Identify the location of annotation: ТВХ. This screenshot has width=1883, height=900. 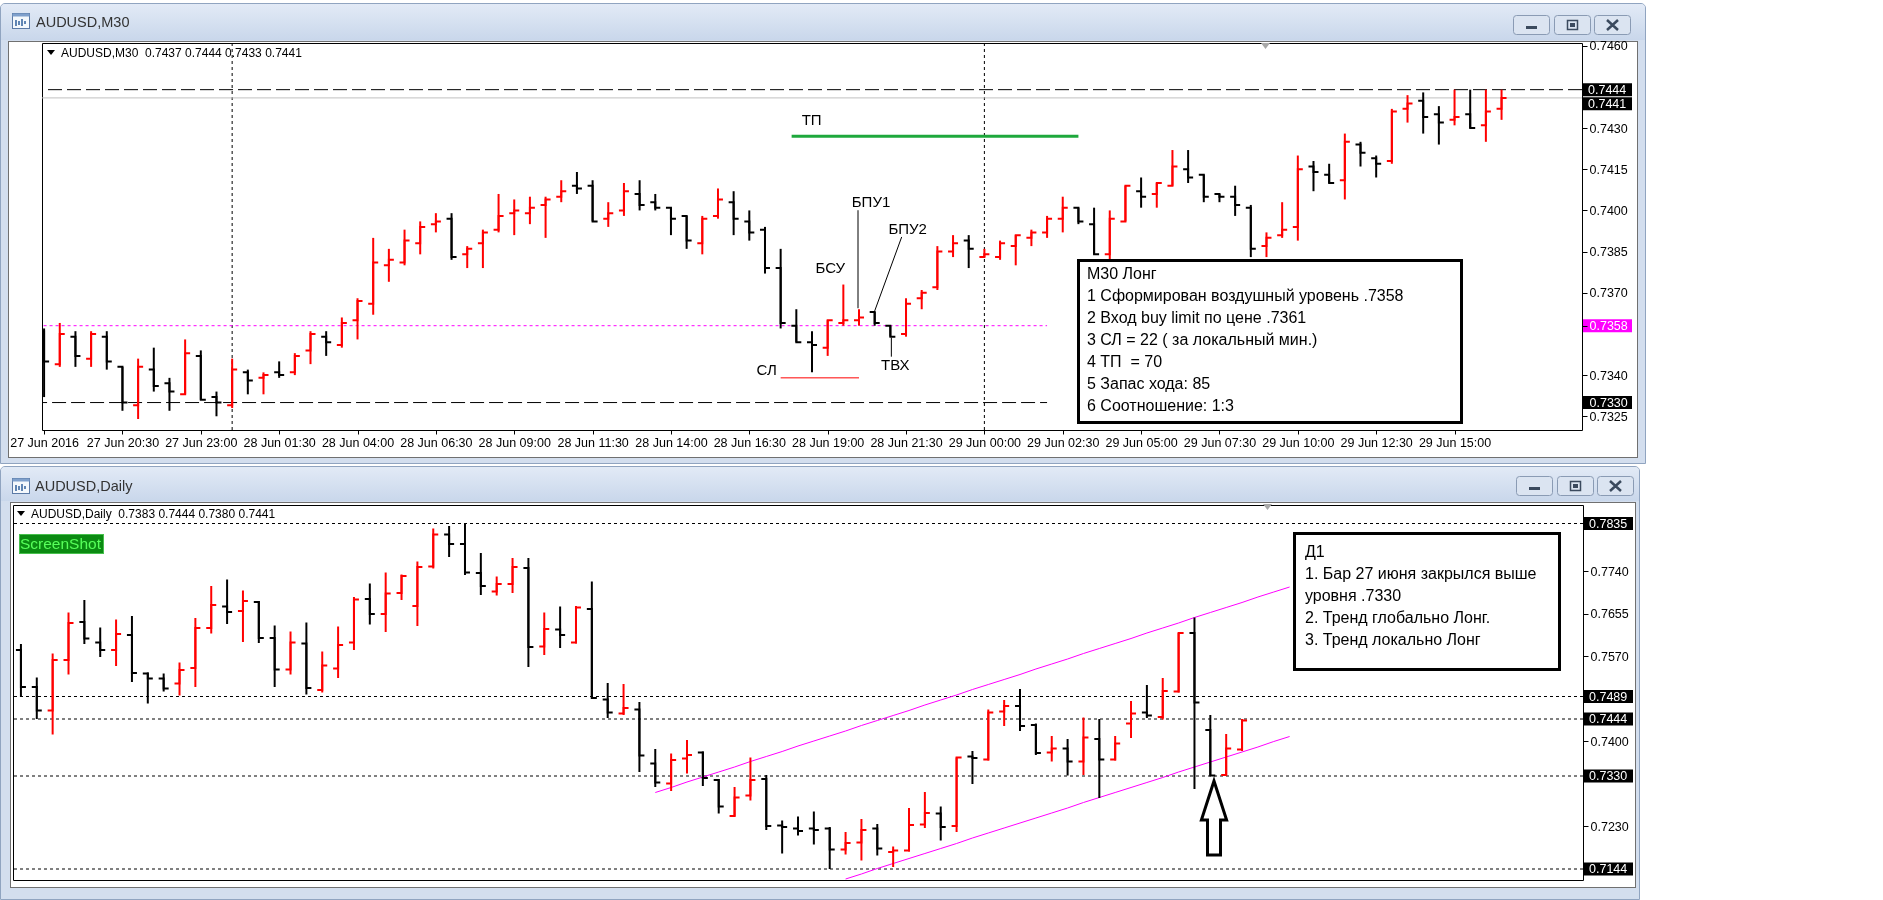
(895, 364).